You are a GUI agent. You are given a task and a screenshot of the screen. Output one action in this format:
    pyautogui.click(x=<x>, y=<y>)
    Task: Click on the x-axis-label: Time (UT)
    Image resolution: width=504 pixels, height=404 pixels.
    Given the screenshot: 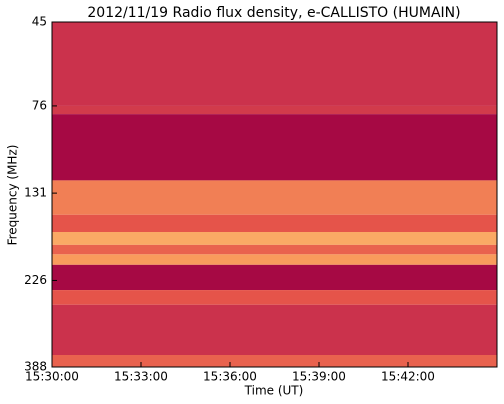 What is the action you would take?
    pyautogui.click(x=274, y=391)
    